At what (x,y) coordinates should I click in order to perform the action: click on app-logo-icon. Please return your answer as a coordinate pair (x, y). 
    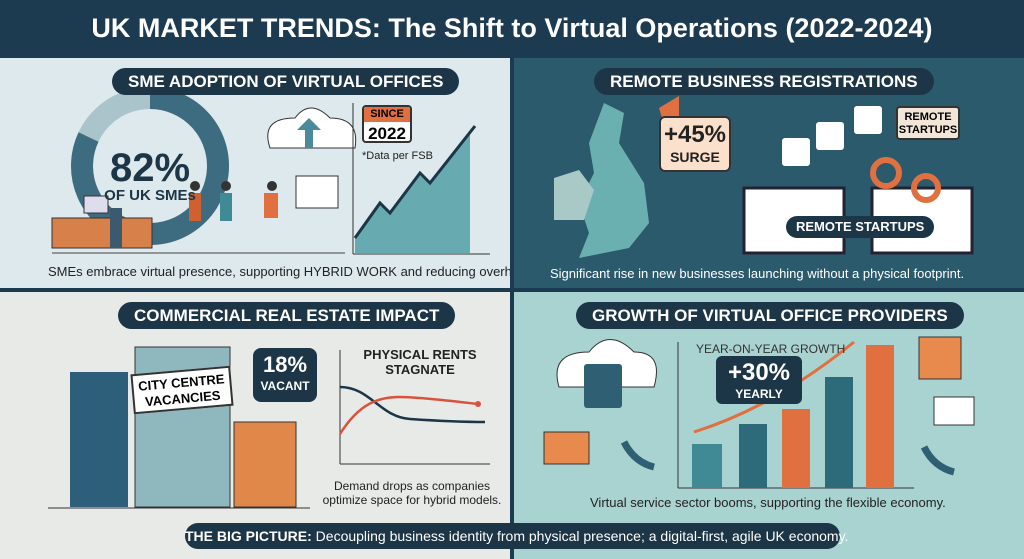
    Looking at the image, I should click on (830, 136).